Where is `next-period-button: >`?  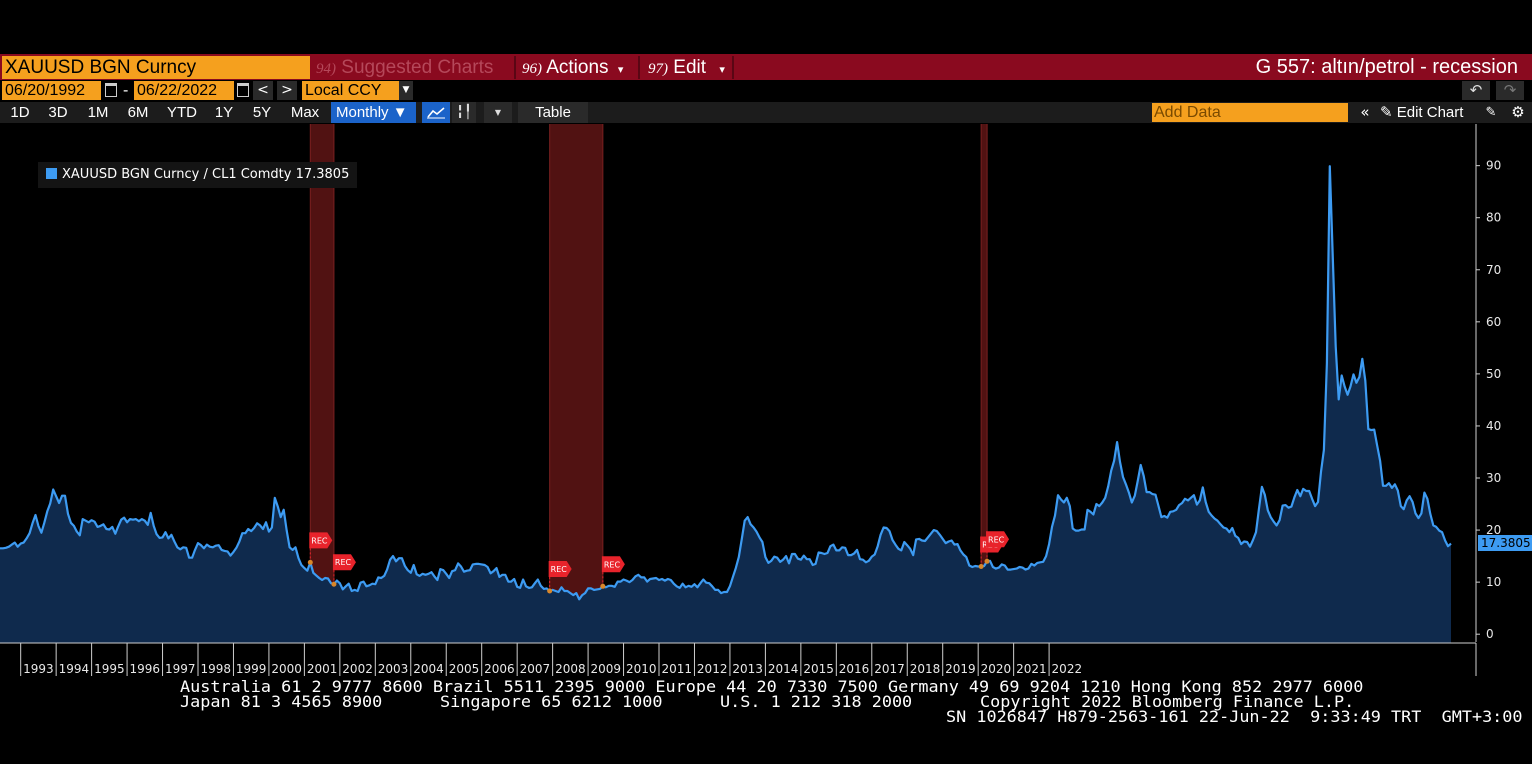 next-period-button: > is located at coordinates (287, 90).